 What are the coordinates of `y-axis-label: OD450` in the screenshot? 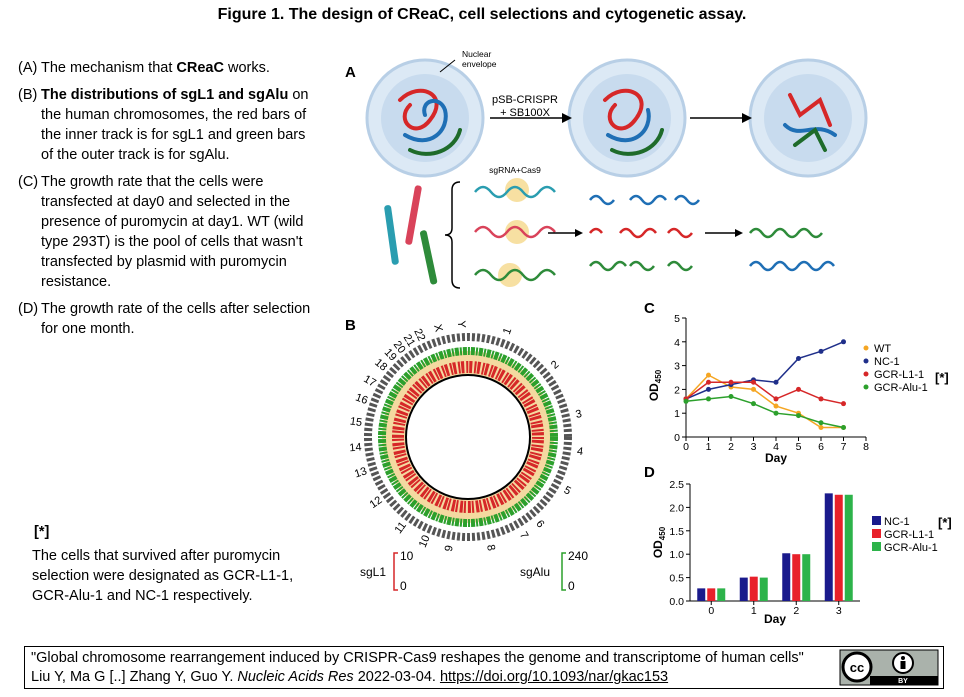 It's located at (655, 385).